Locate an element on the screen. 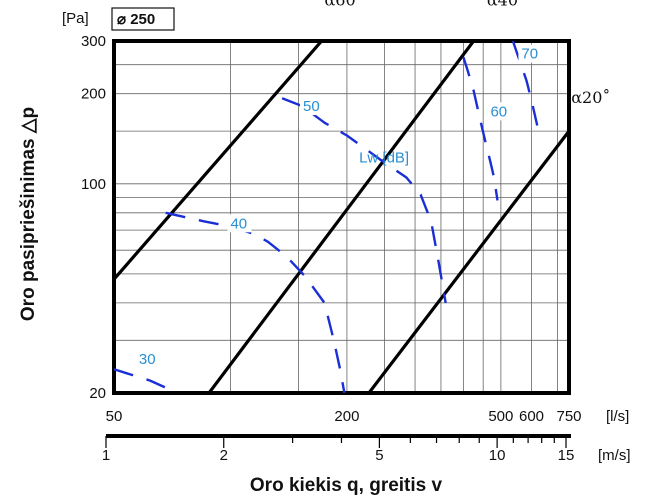  sound-level-label: 40 is located at coordinates (238, 223).